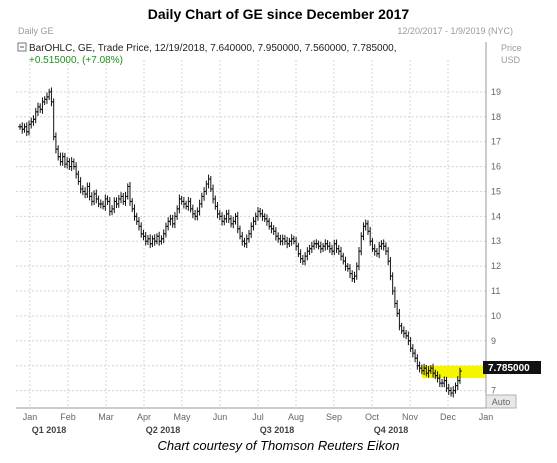 The image size is (557, 463). What do you see at coordinates (277, 430) in the screenshot?
I see `quarter-label: Q3 2018` at bounding box center [277, 430].